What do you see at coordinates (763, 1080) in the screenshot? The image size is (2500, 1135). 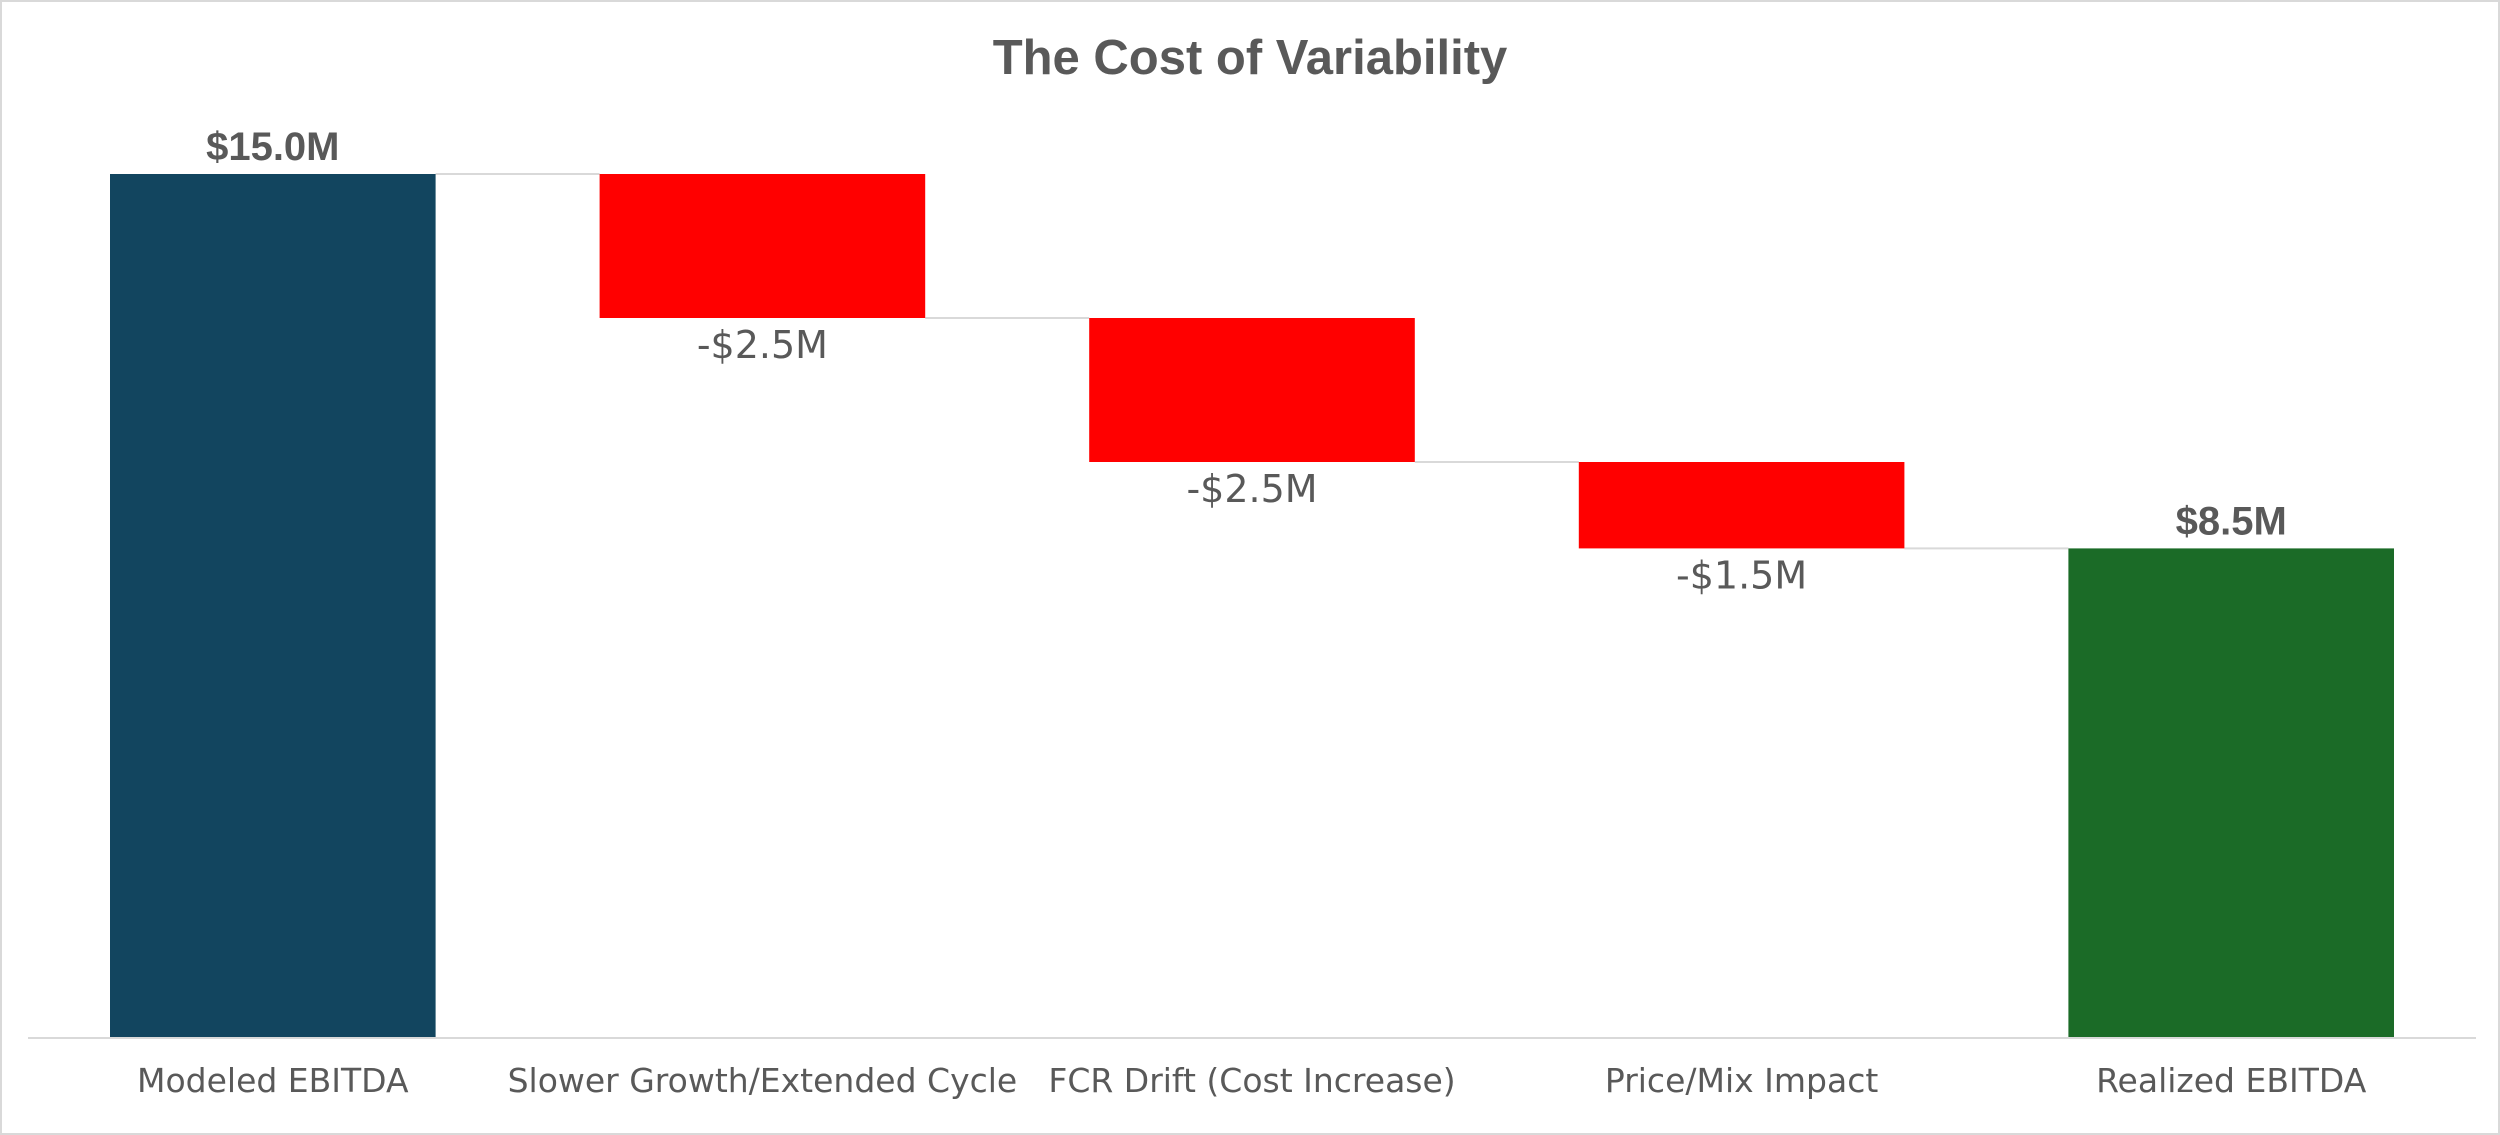 I see `category-label: Slower Growth/Extended Cycle` at bounding box center [763, 1080].